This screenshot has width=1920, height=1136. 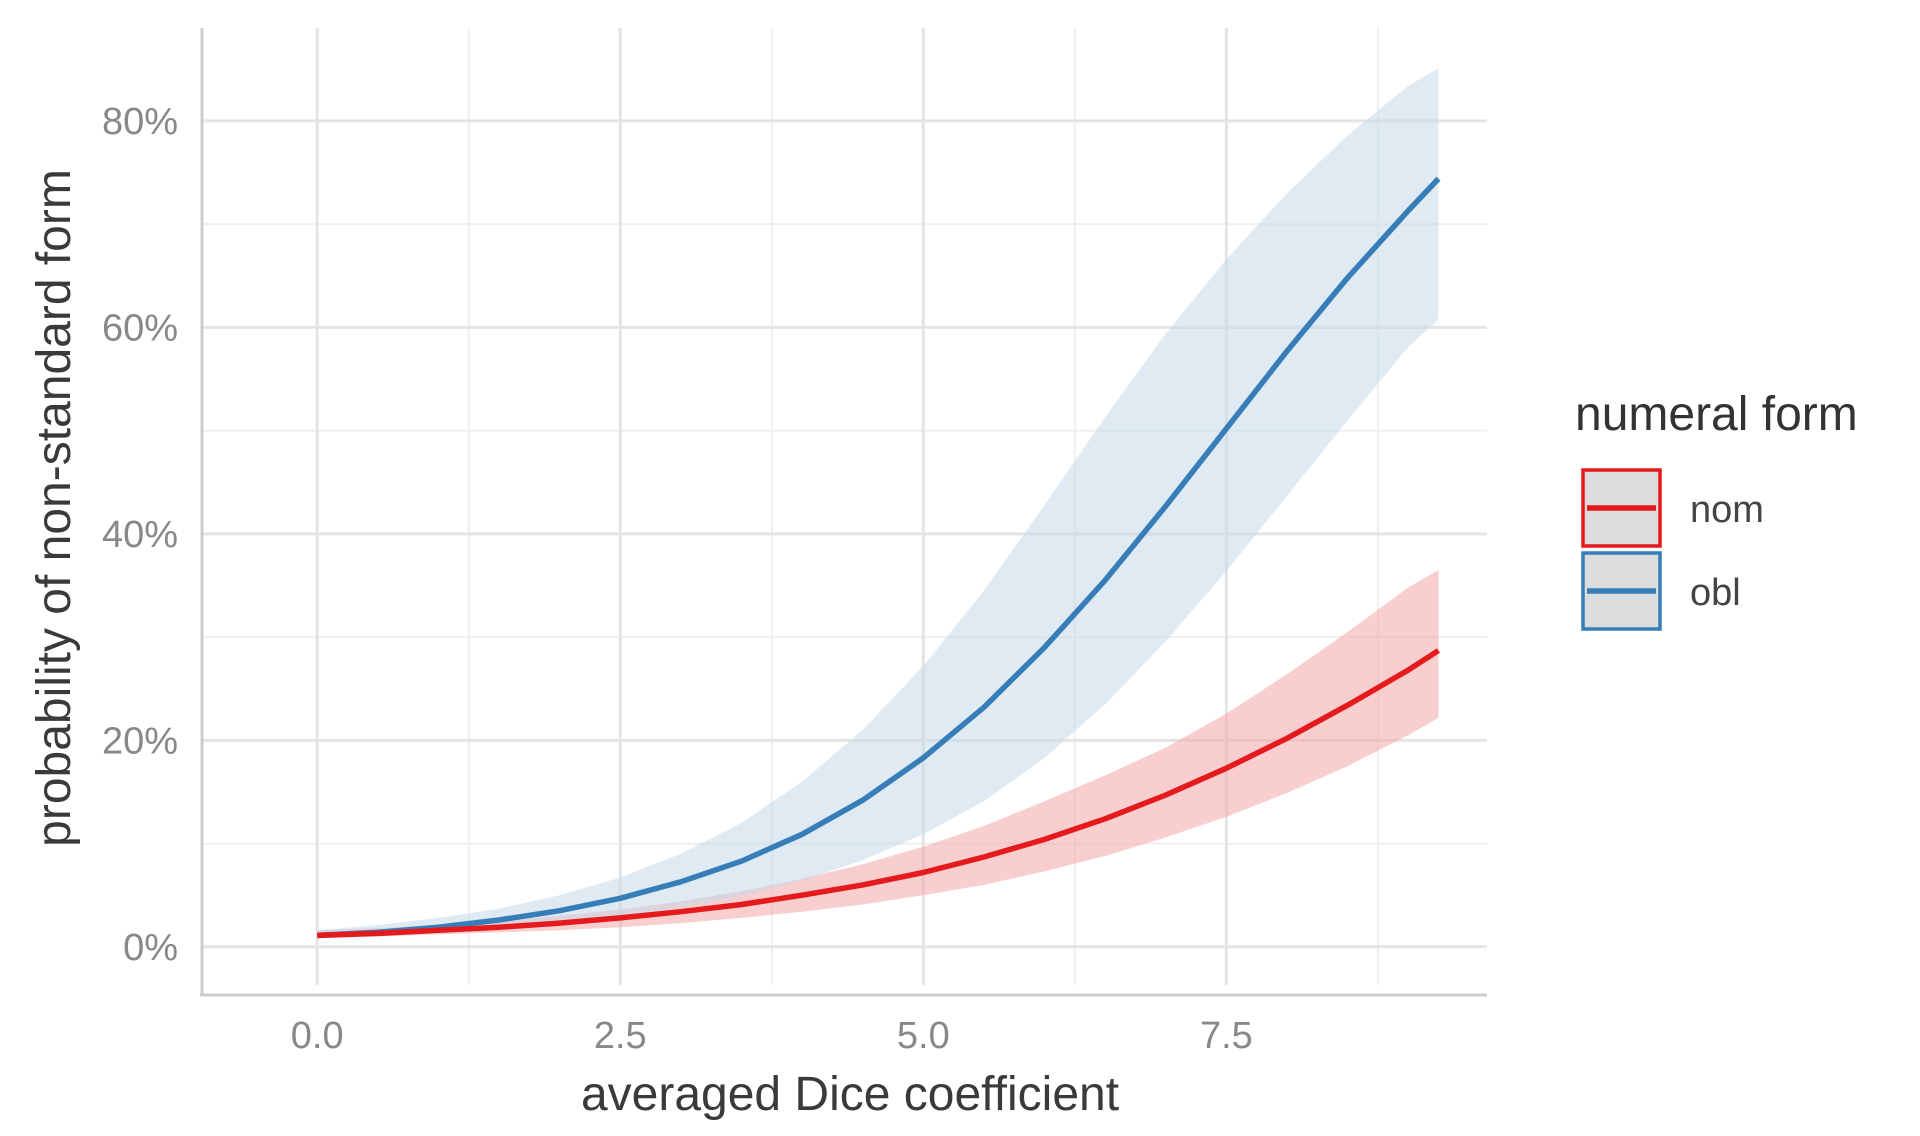 I want to click on y-tick-labels: 0% 20% 40% 60% 80%, so click(x=140, y=535).